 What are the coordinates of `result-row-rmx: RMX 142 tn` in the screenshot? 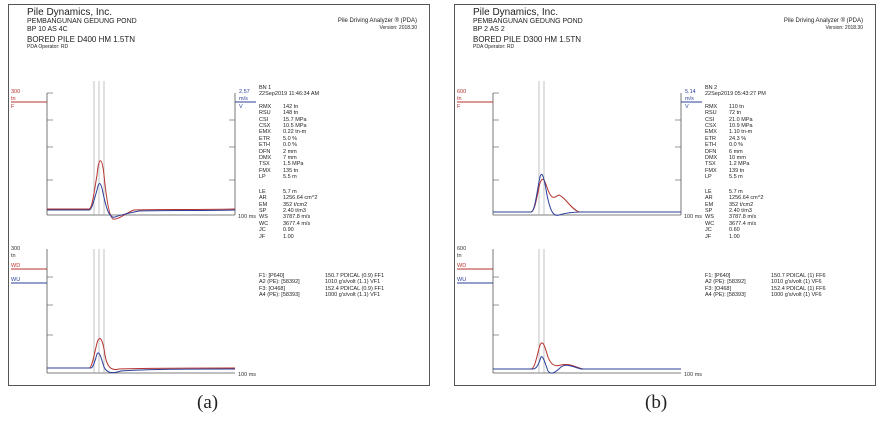 It's located at (279, 106).